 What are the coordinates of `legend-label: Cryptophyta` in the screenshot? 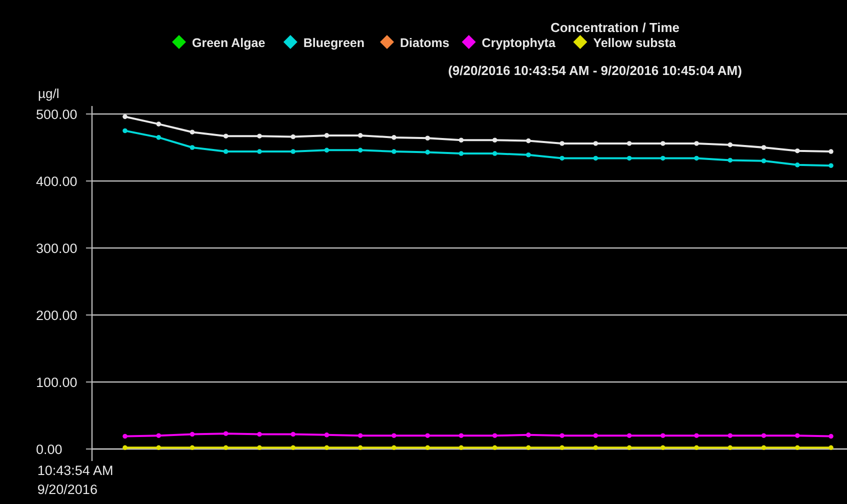 It's located at (519, 43).